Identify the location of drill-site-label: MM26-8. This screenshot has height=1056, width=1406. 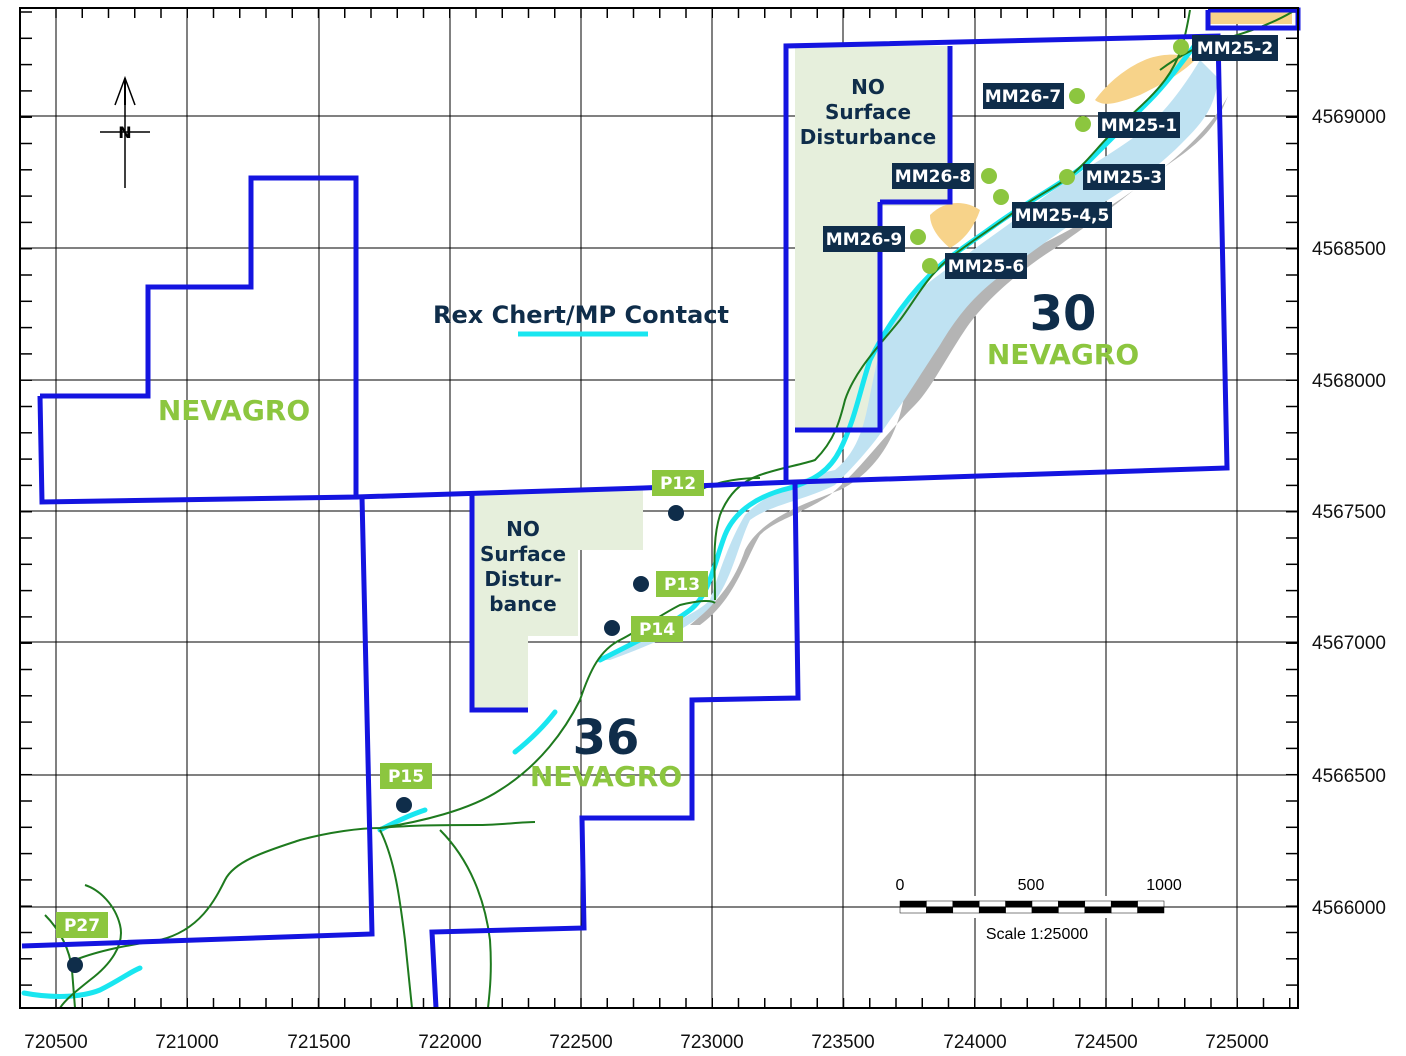
(933, 177).